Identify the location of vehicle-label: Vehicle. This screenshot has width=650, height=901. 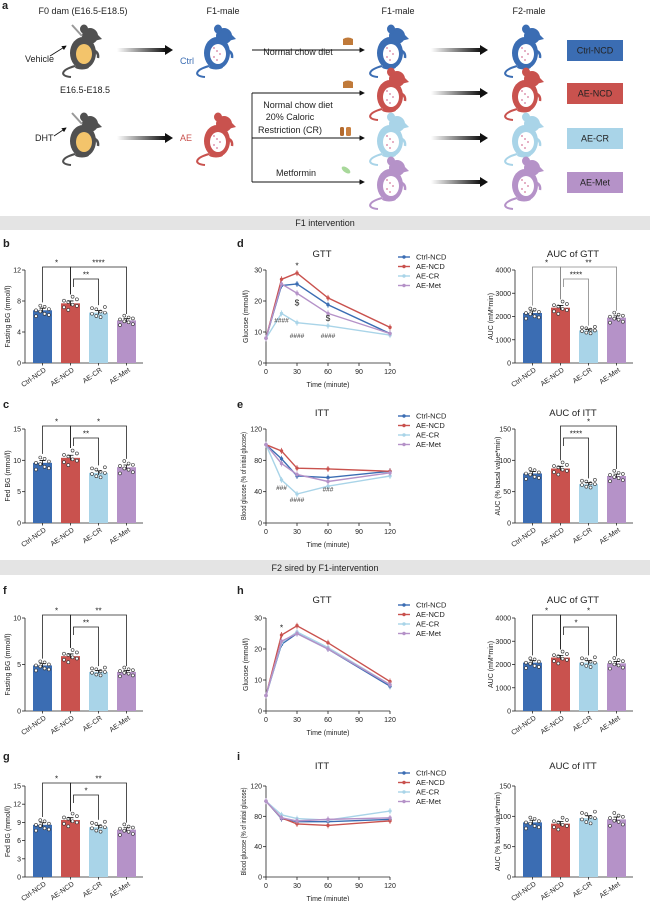
(39, 59).